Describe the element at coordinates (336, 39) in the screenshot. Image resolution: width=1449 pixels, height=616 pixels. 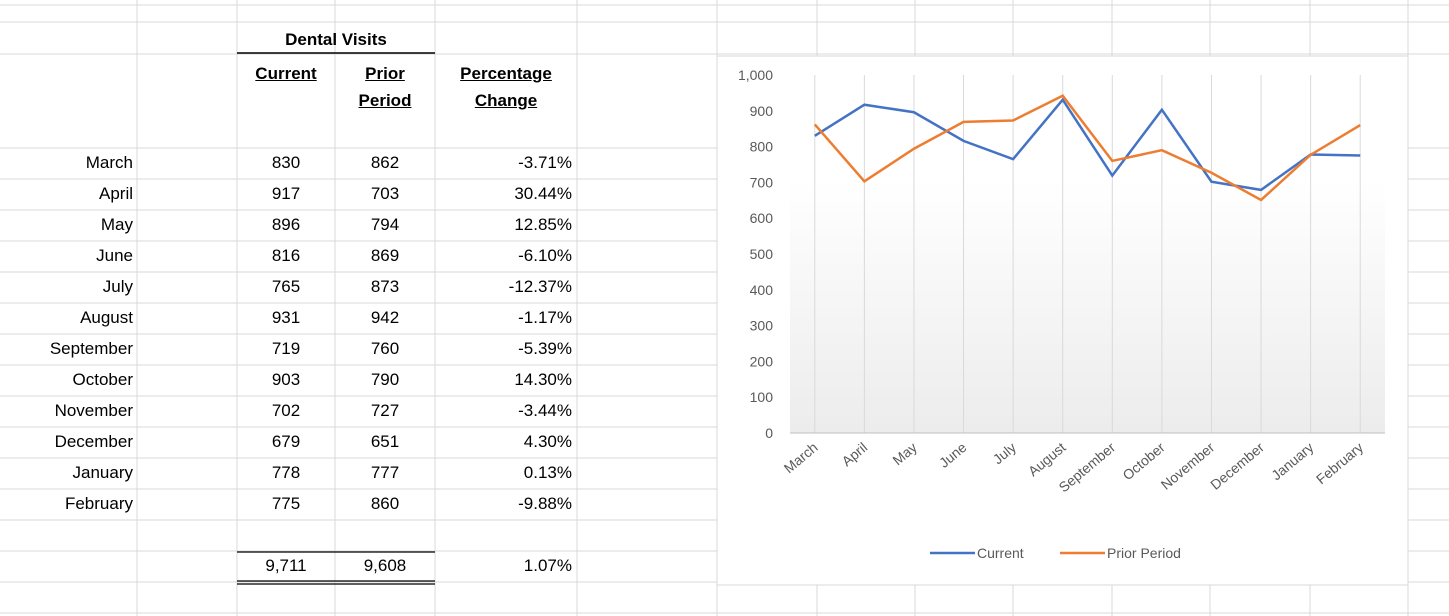
I see `table-title: Dental Visits` at that location.